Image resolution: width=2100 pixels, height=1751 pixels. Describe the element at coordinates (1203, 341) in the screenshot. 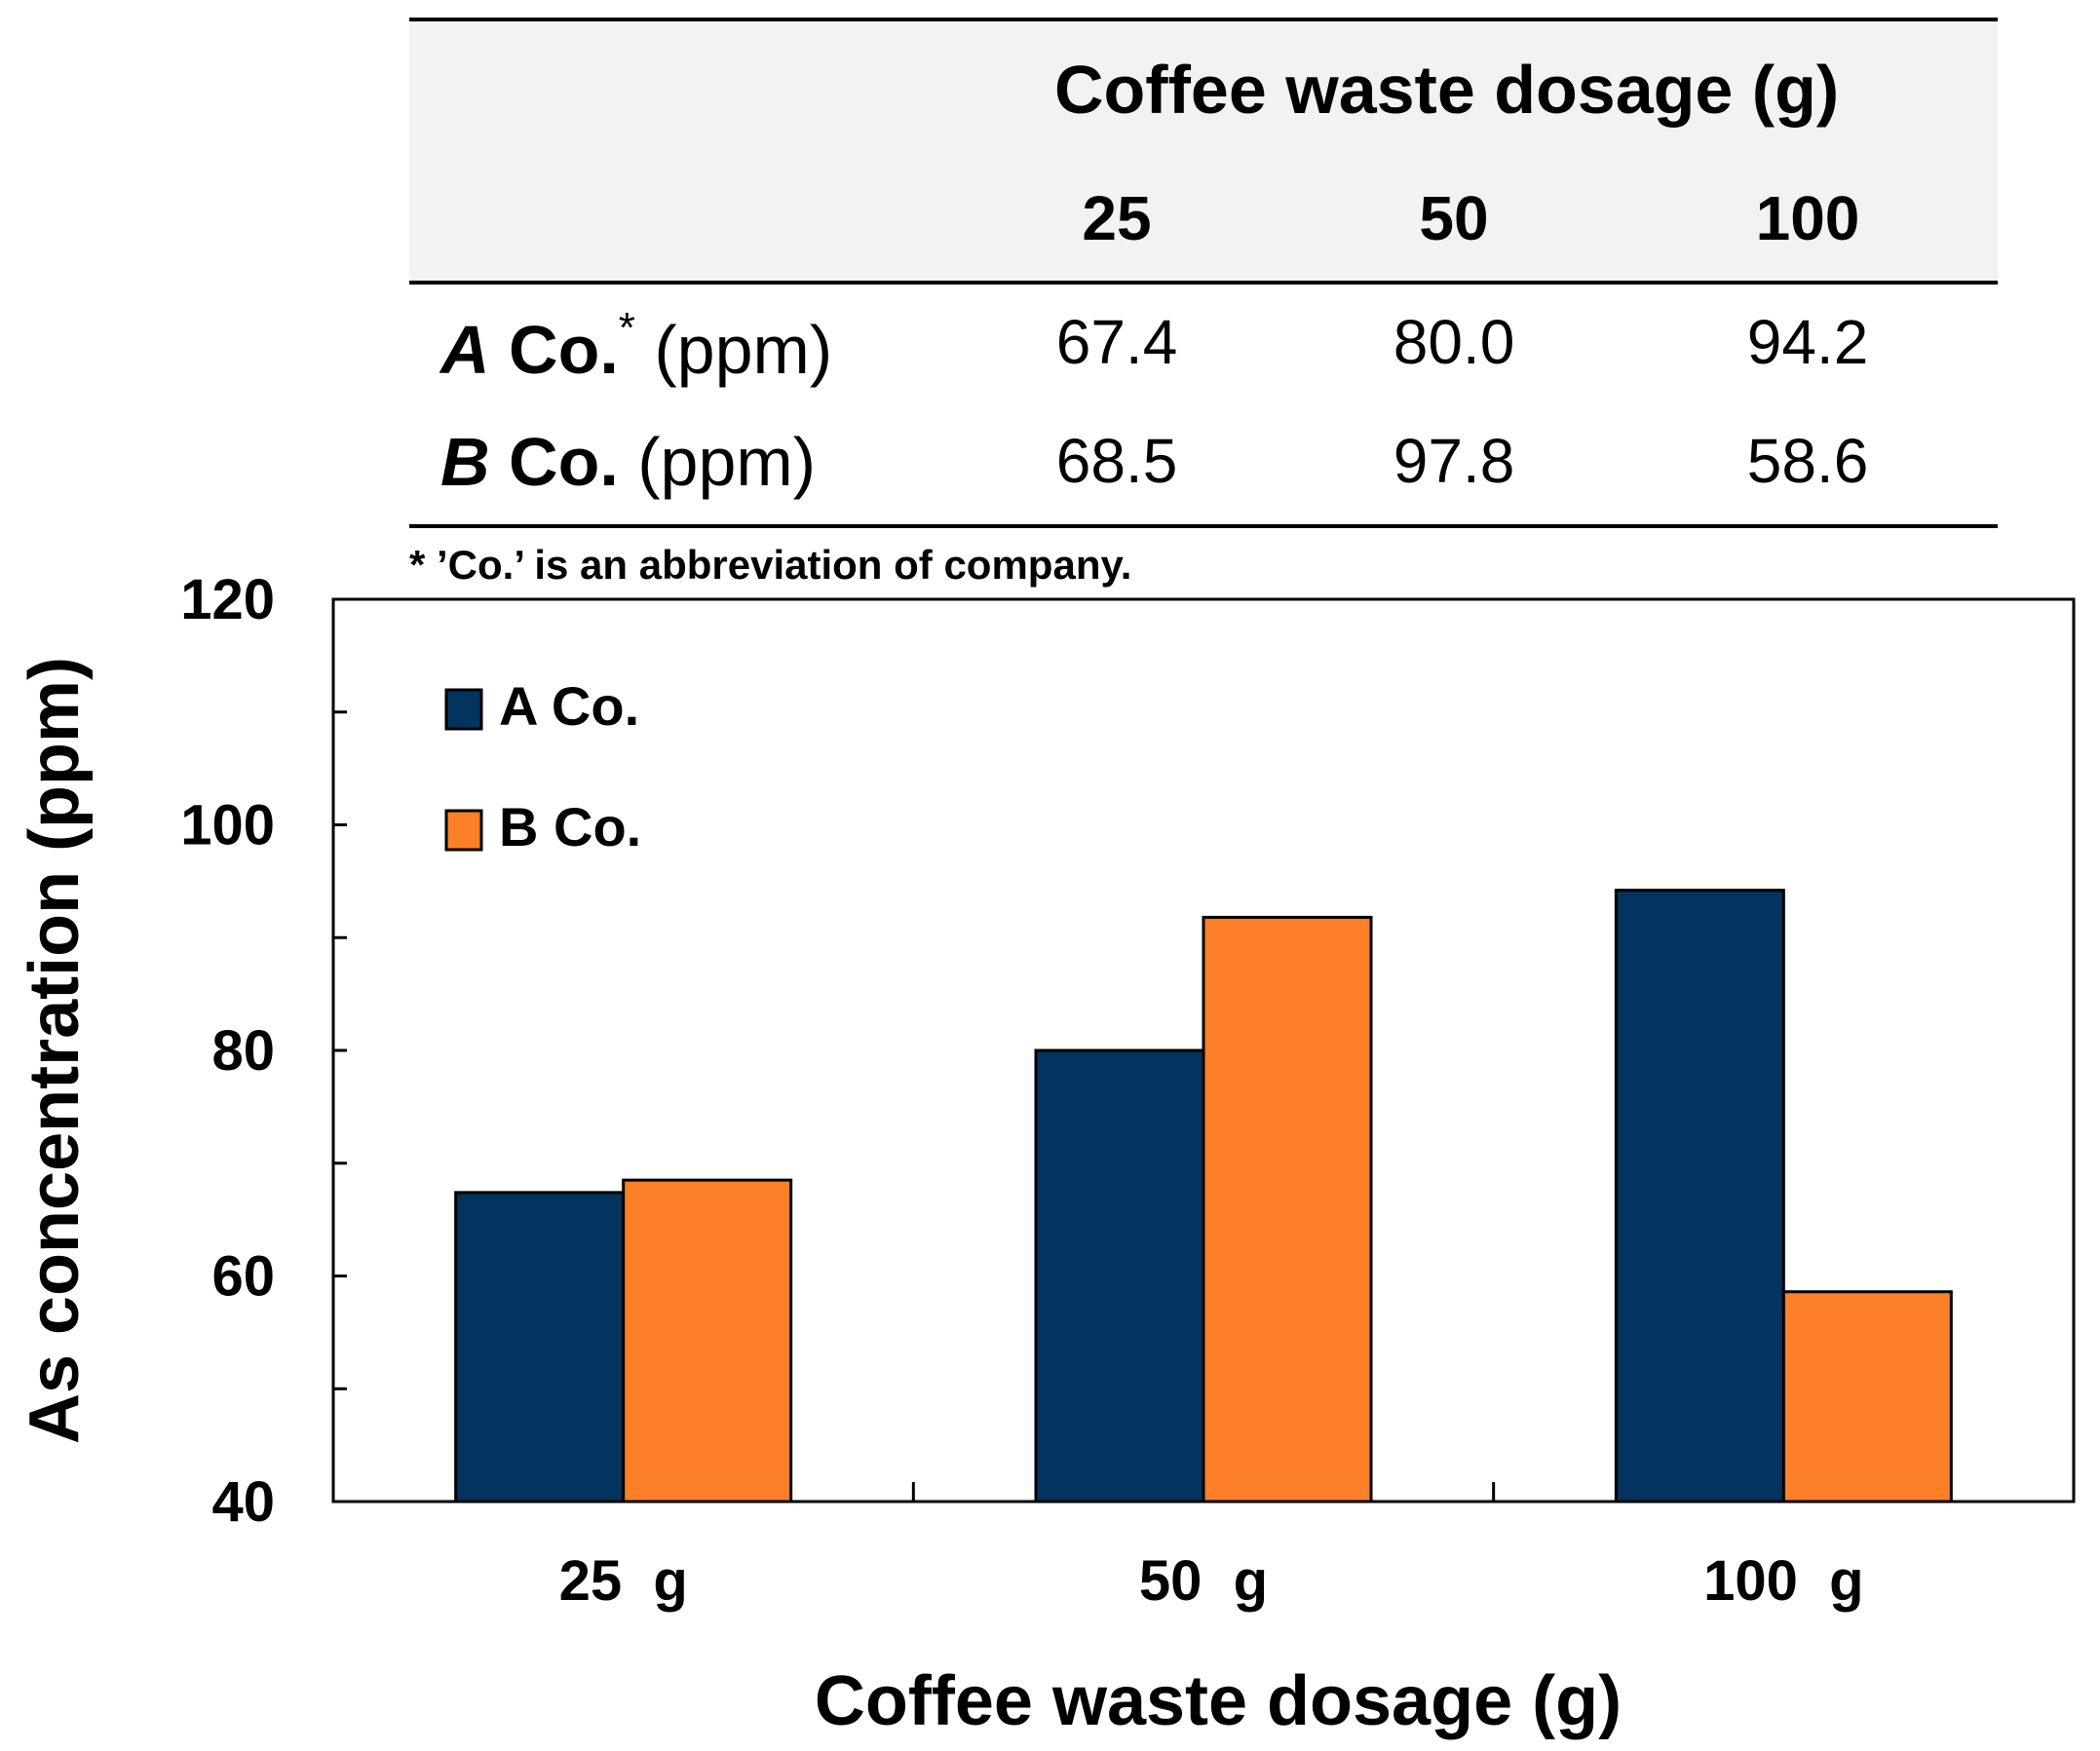

I see `table-row-a: A Co.* (ppm) 67.4 80.0 94.2` at that location.